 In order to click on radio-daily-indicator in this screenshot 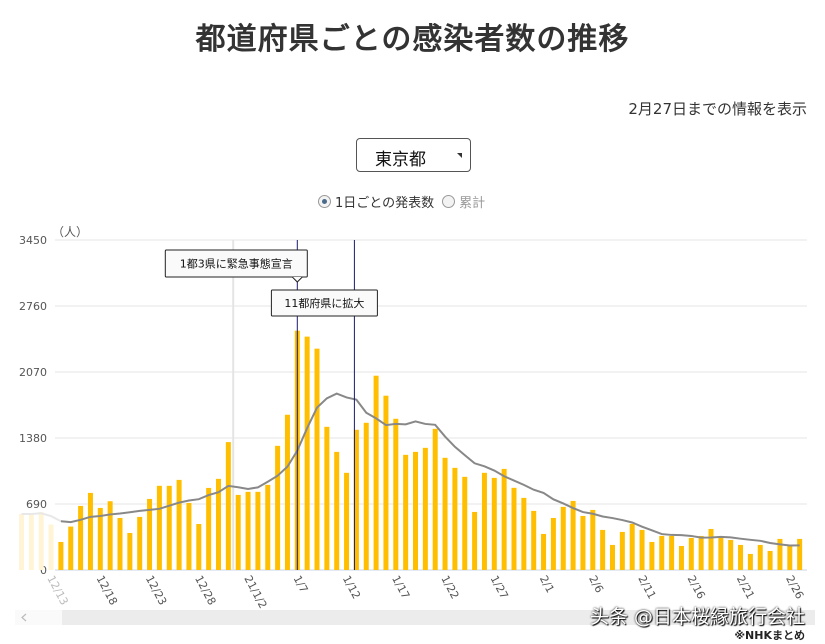, I will do `click(324, 201)`.